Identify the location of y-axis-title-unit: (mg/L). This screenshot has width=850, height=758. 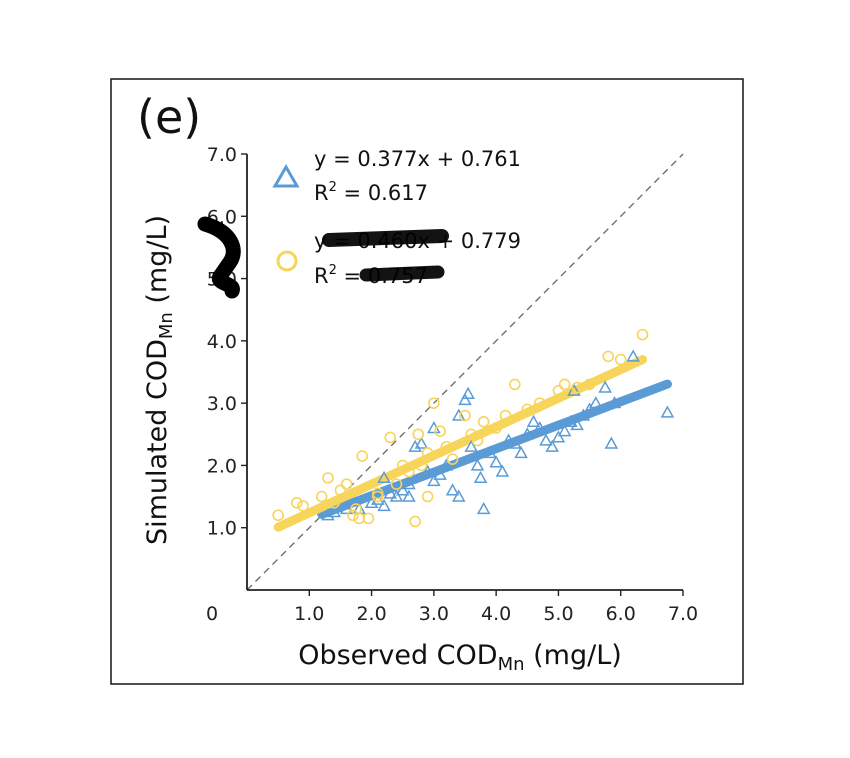
(157, 263).